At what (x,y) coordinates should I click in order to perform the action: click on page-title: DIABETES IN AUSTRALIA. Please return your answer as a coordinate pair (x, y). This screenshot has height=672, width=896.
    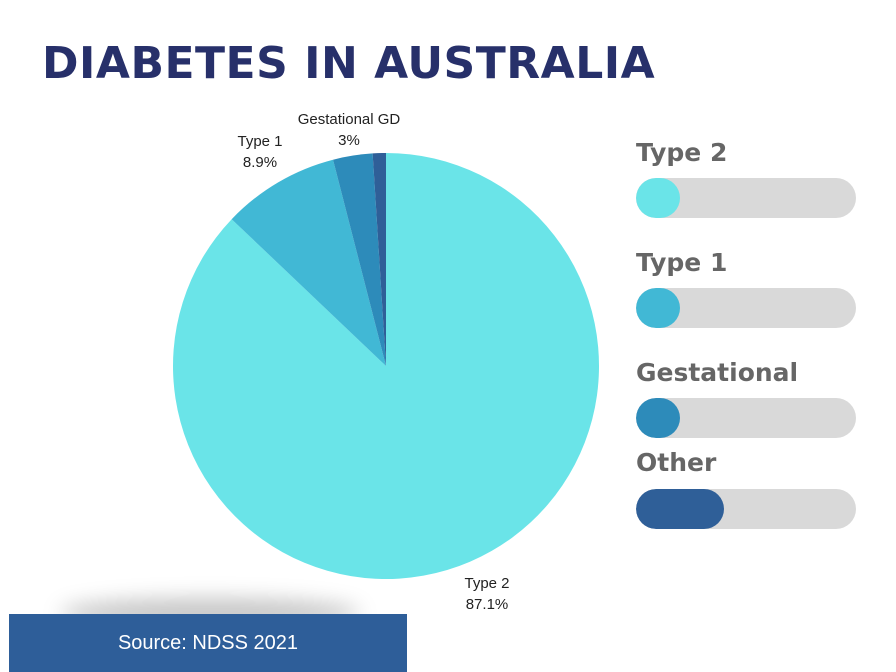
    Looking at the image, I should click on (349, 63).